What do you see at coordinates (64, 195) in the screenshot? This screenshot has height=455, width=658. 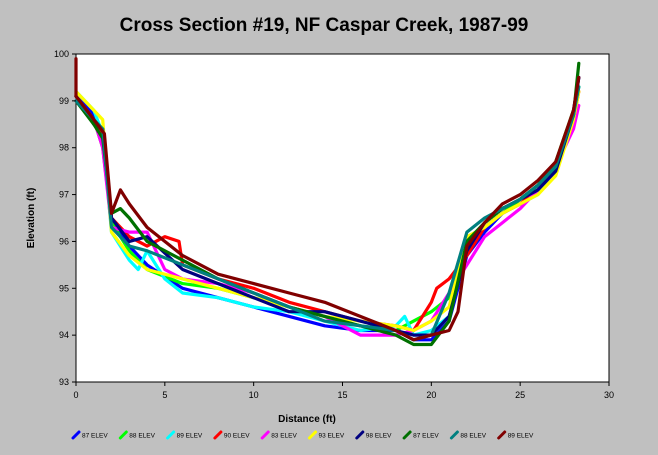 I see `y-tick-label: 97` at bounding box center [64, 195].